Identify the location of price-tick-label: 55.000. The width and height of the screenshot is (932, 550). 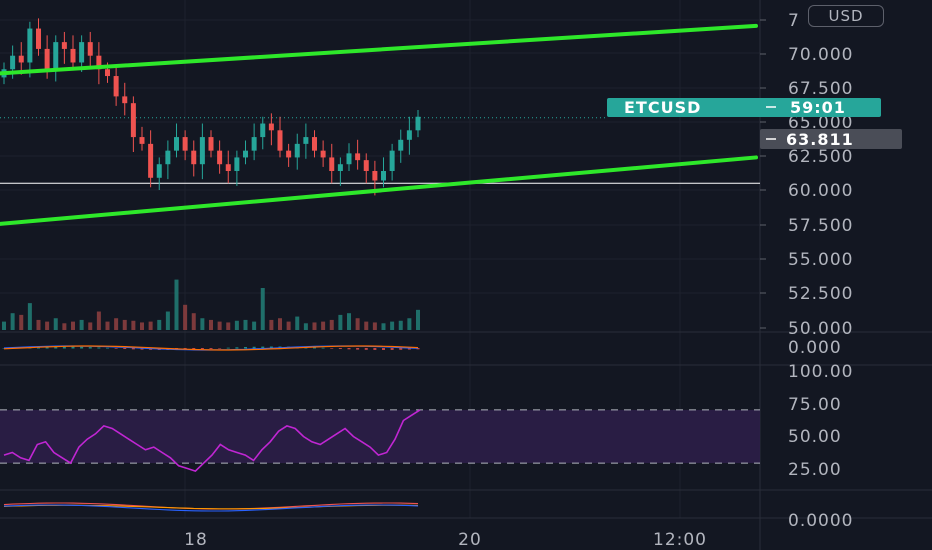
(820, 260).